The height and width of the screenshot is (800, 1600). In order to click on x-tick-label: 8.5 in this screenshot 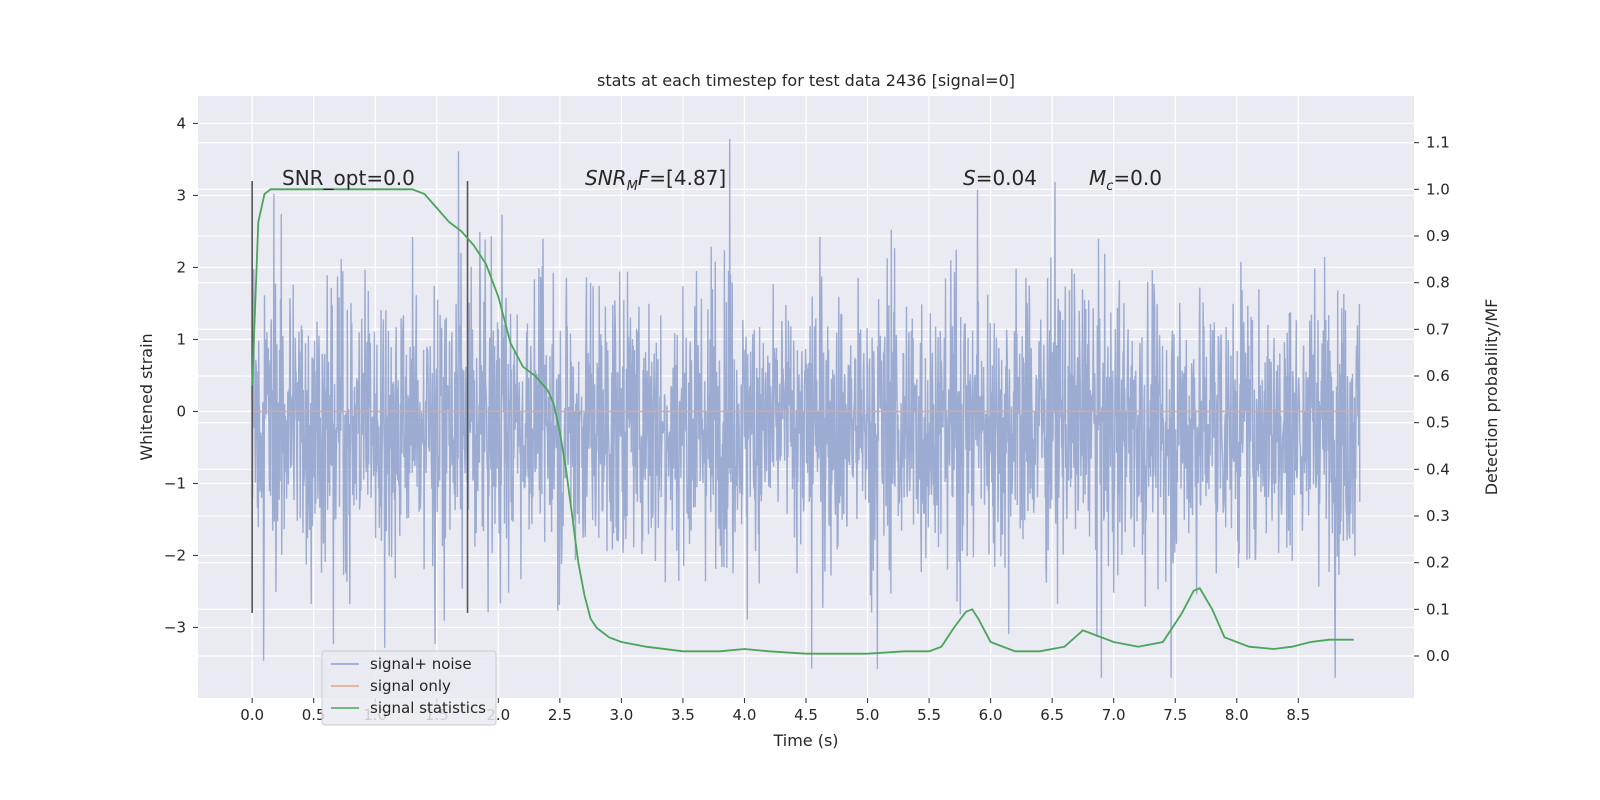, I will do `click(1298, 715)`.